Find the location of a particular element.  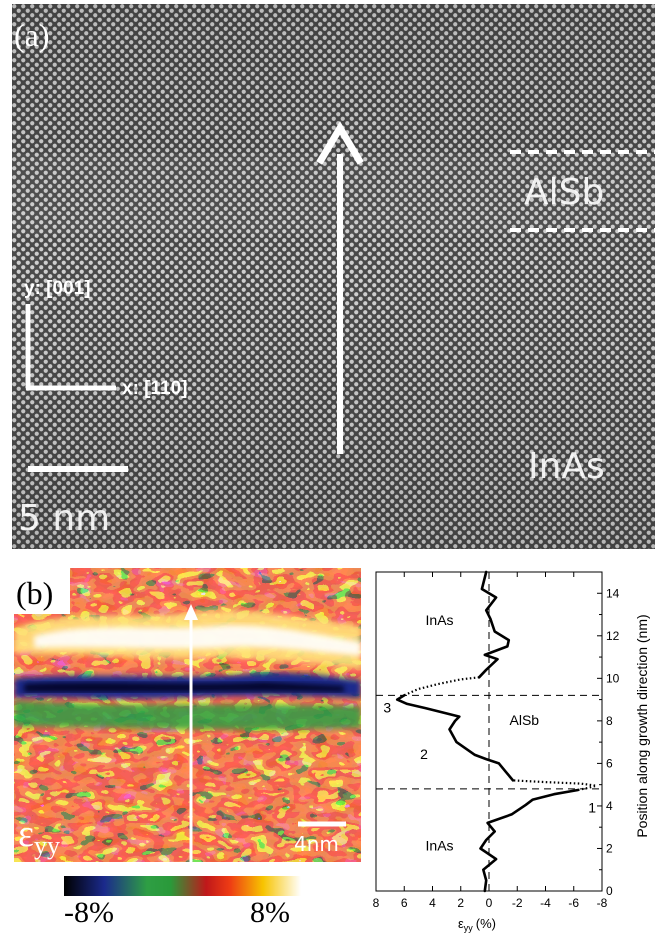

panel-b-label: (b) is located at coordinates (34, 593).